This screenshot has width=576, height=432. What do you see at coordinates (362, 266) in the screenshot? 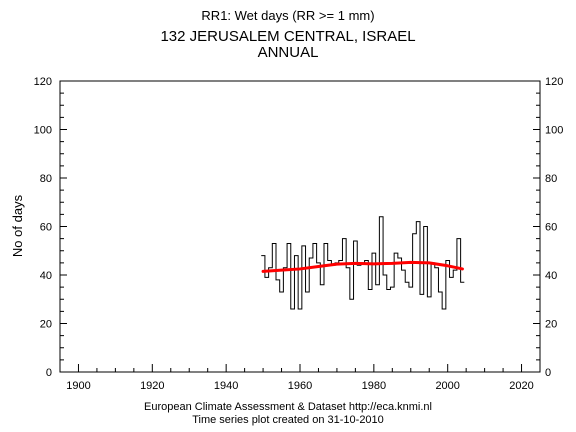
I see `smoothed-trend-line` at bounding box center [362, 266].